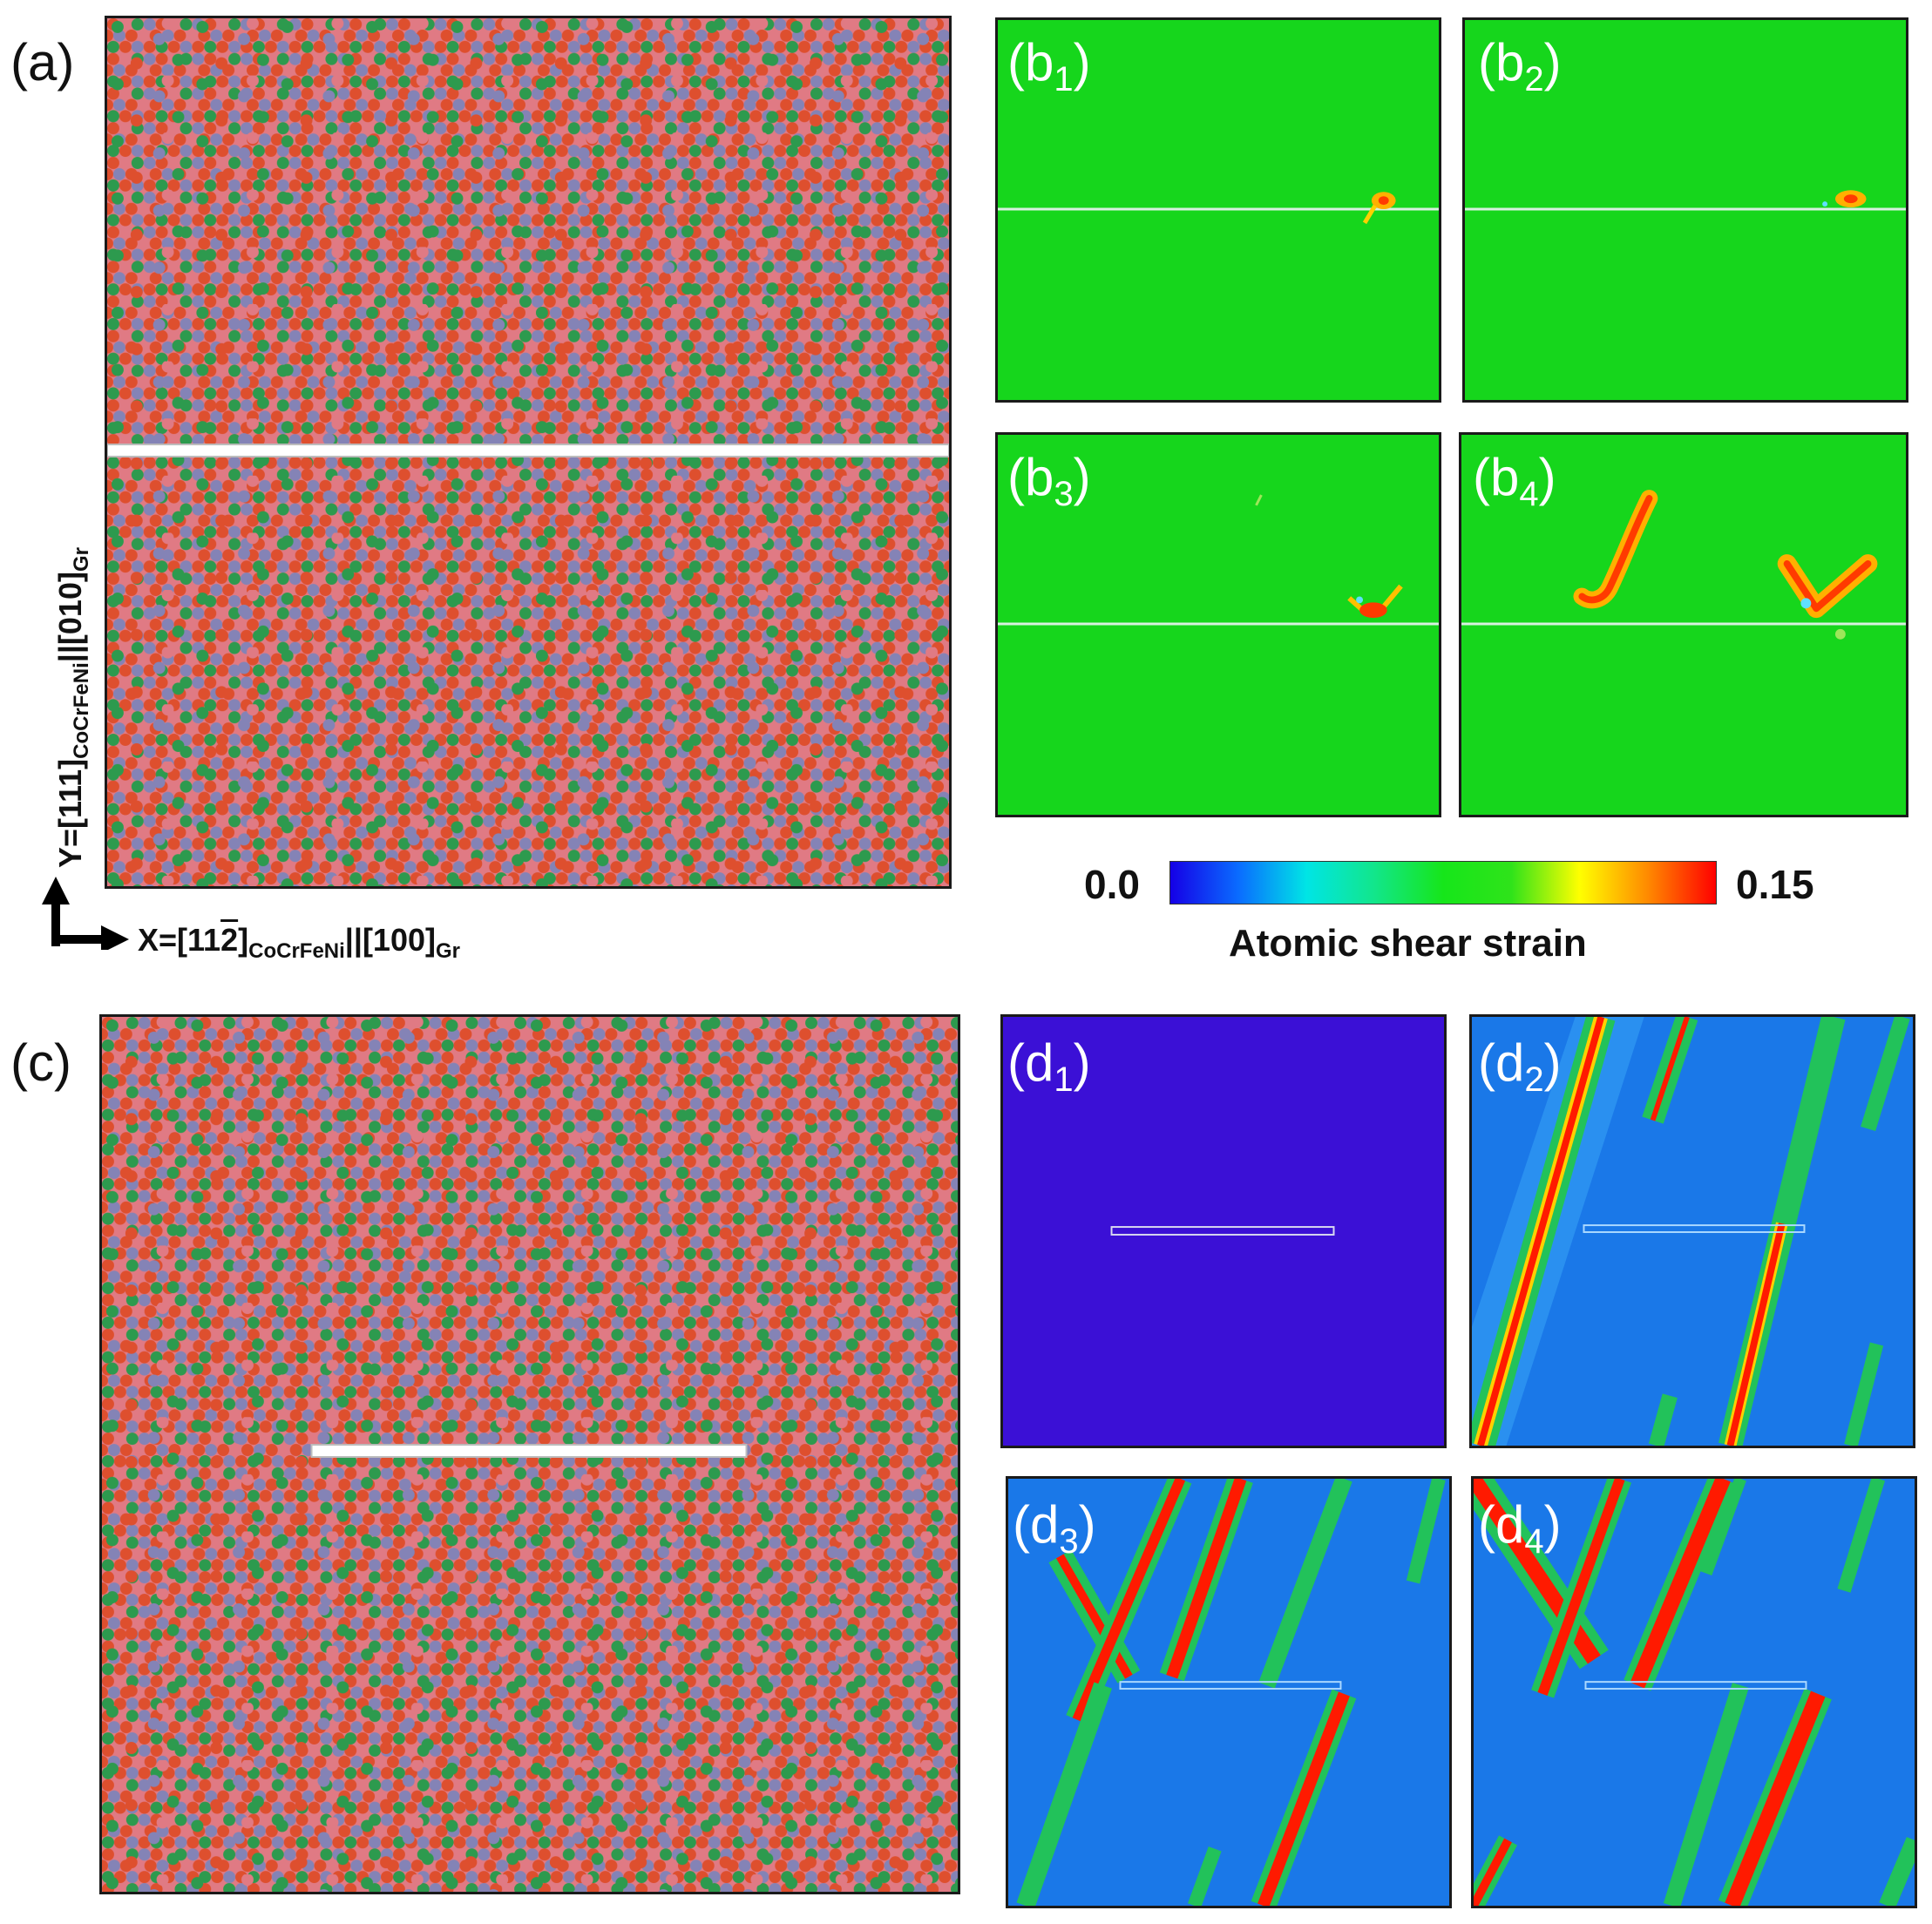 Image resolution: width=1932 pixels, height=1924 pixels. I want to click on panel-label-b3: (b3), so click(1049, 481).